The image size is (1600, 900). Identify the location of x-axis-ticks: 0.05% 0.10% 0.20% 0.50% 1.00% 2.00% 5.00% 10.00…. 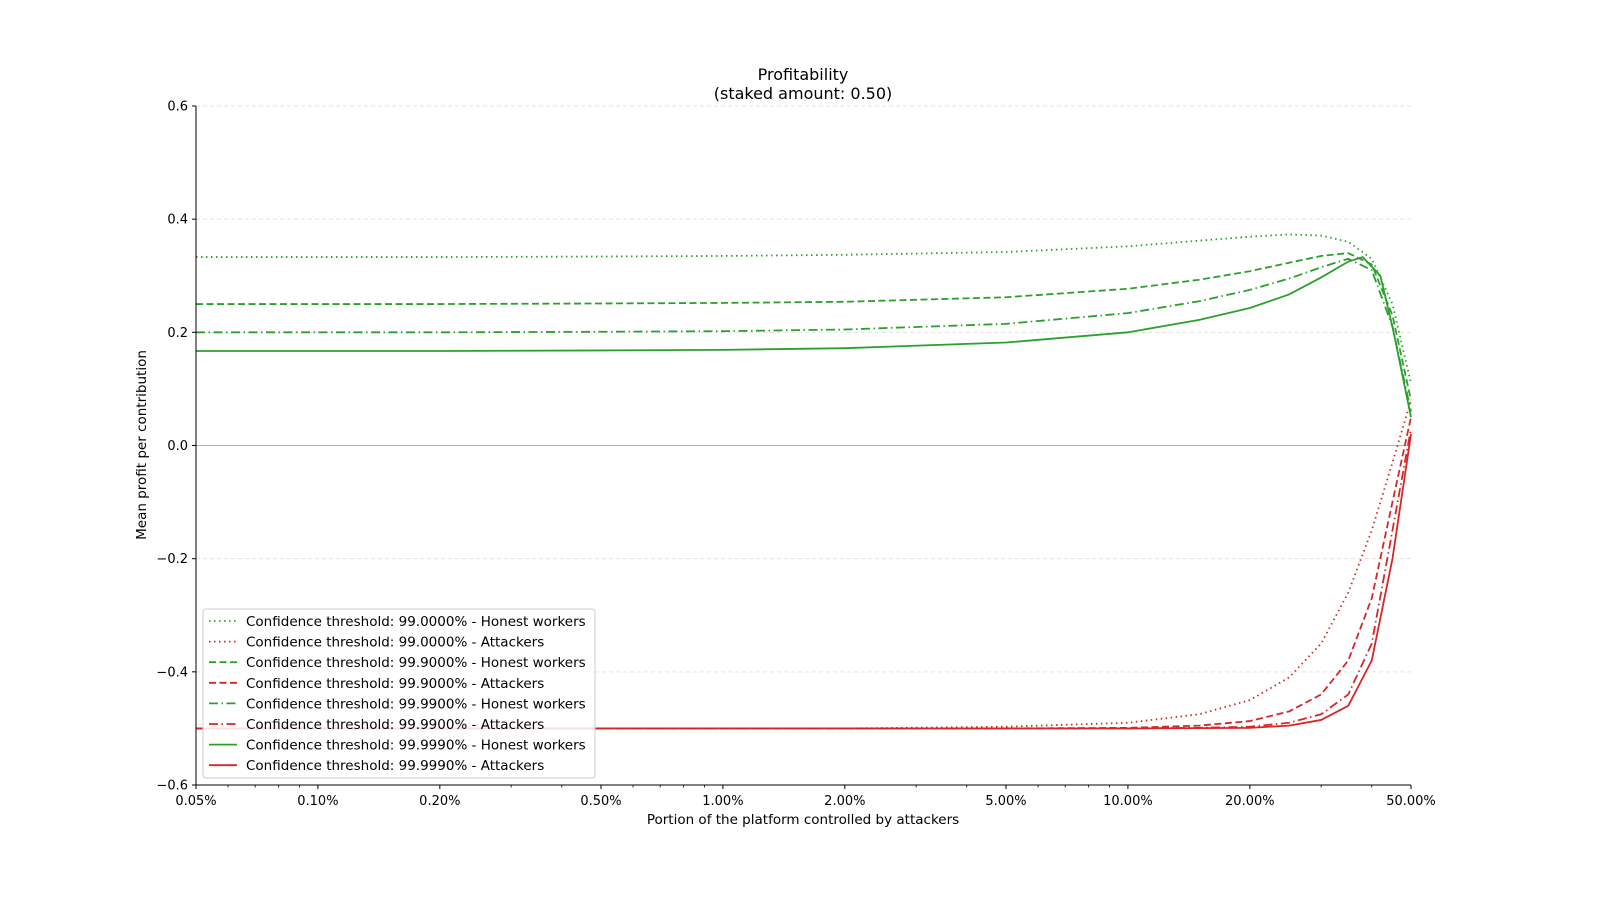
(805, 797).